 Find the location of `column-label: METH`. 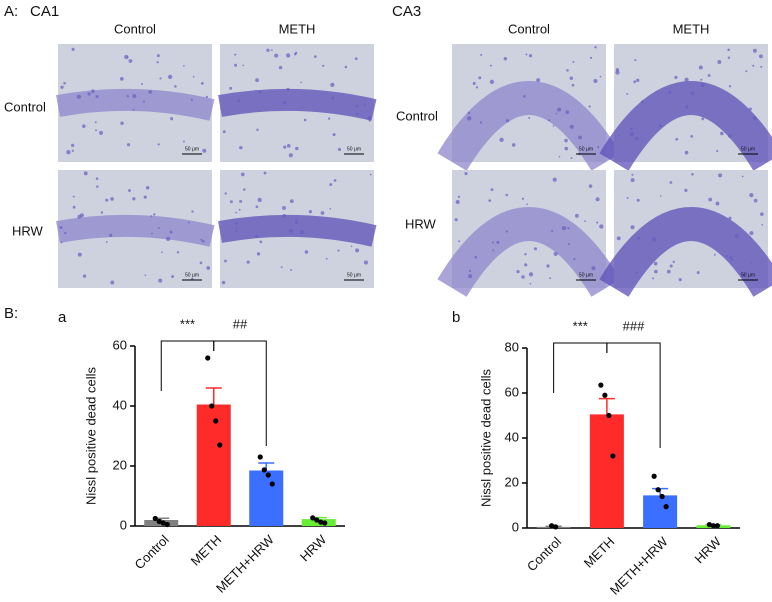

column-label: METH is located at coordinates (691, 28).